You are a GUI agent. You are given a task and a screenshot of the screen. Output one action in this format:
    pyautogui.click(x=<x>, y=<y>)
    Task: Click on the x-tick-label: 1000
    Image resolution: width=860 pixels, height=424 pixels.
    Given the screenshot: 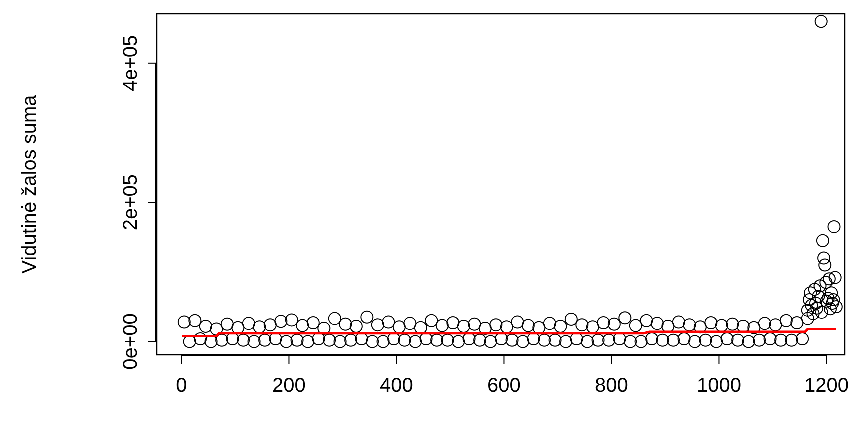 What is the action you would take?
    pyautogui.click(x=719, y=386)
    